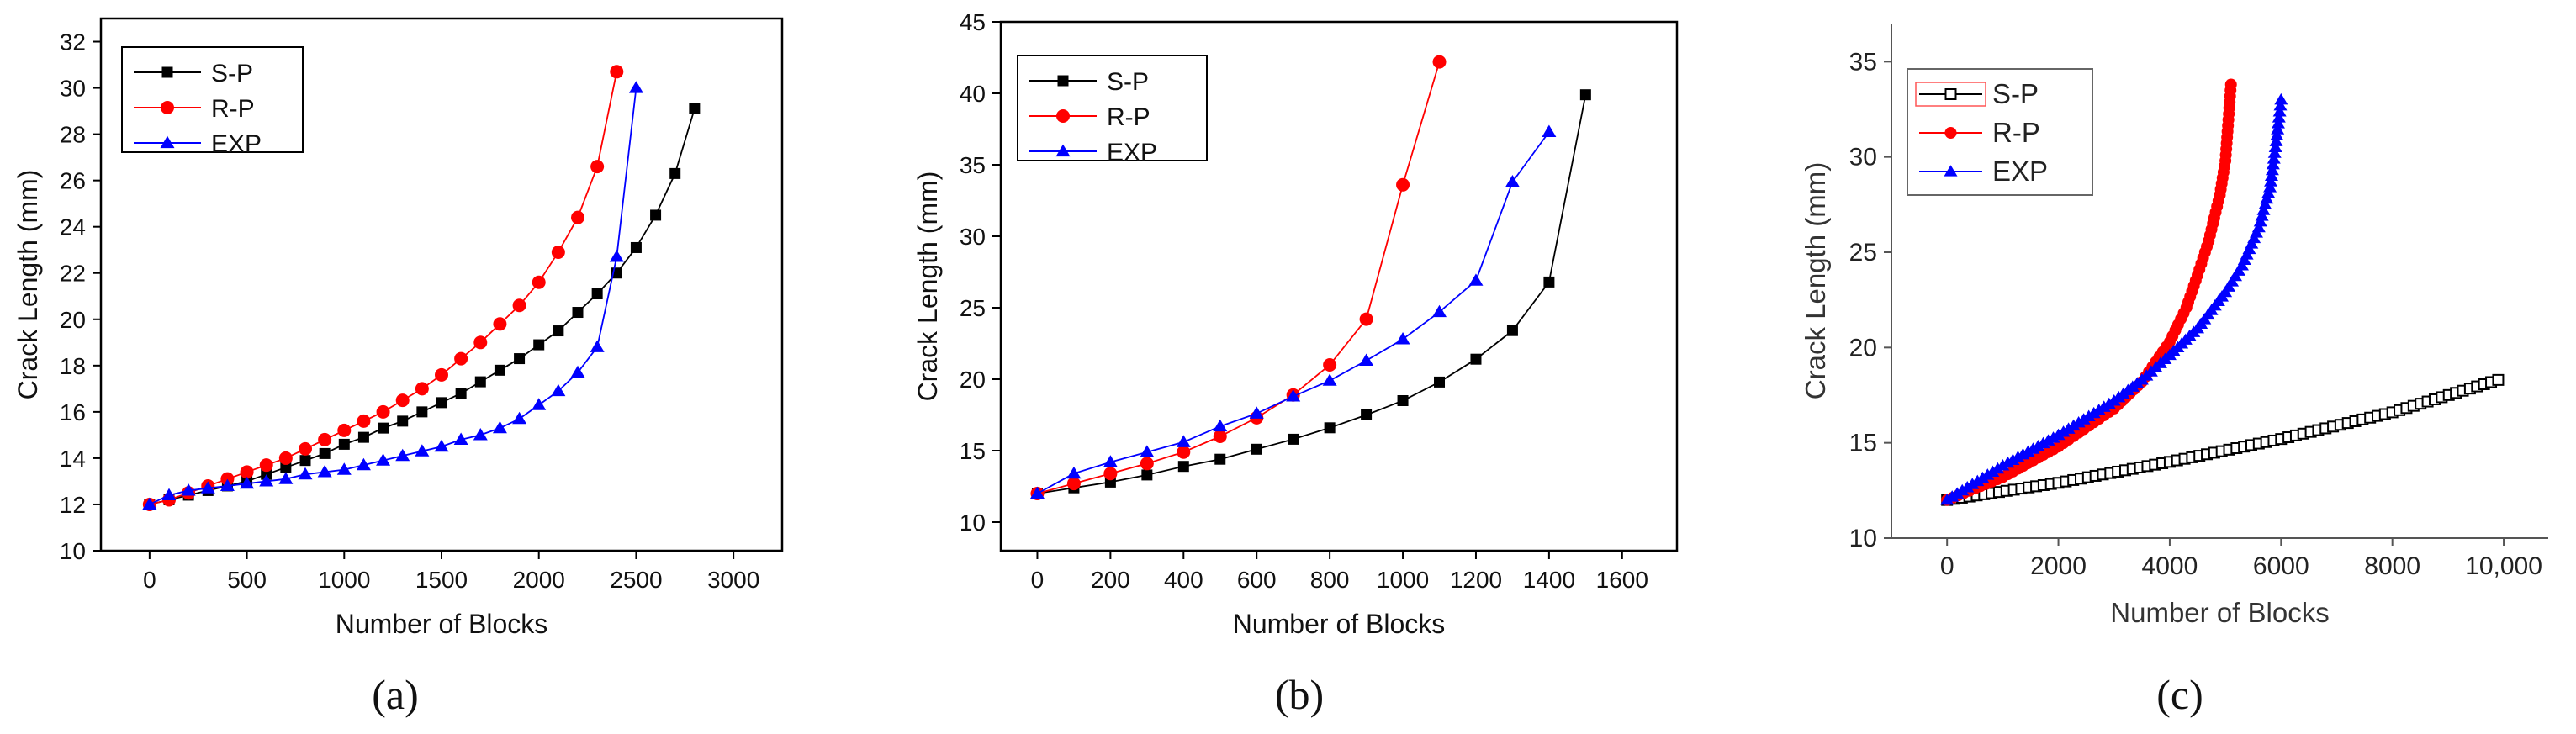 The image size is (2576, 734). Describe the element at coordinates (441, 580) in the screenshot. I see `x-tick-label: 1500` at that location.